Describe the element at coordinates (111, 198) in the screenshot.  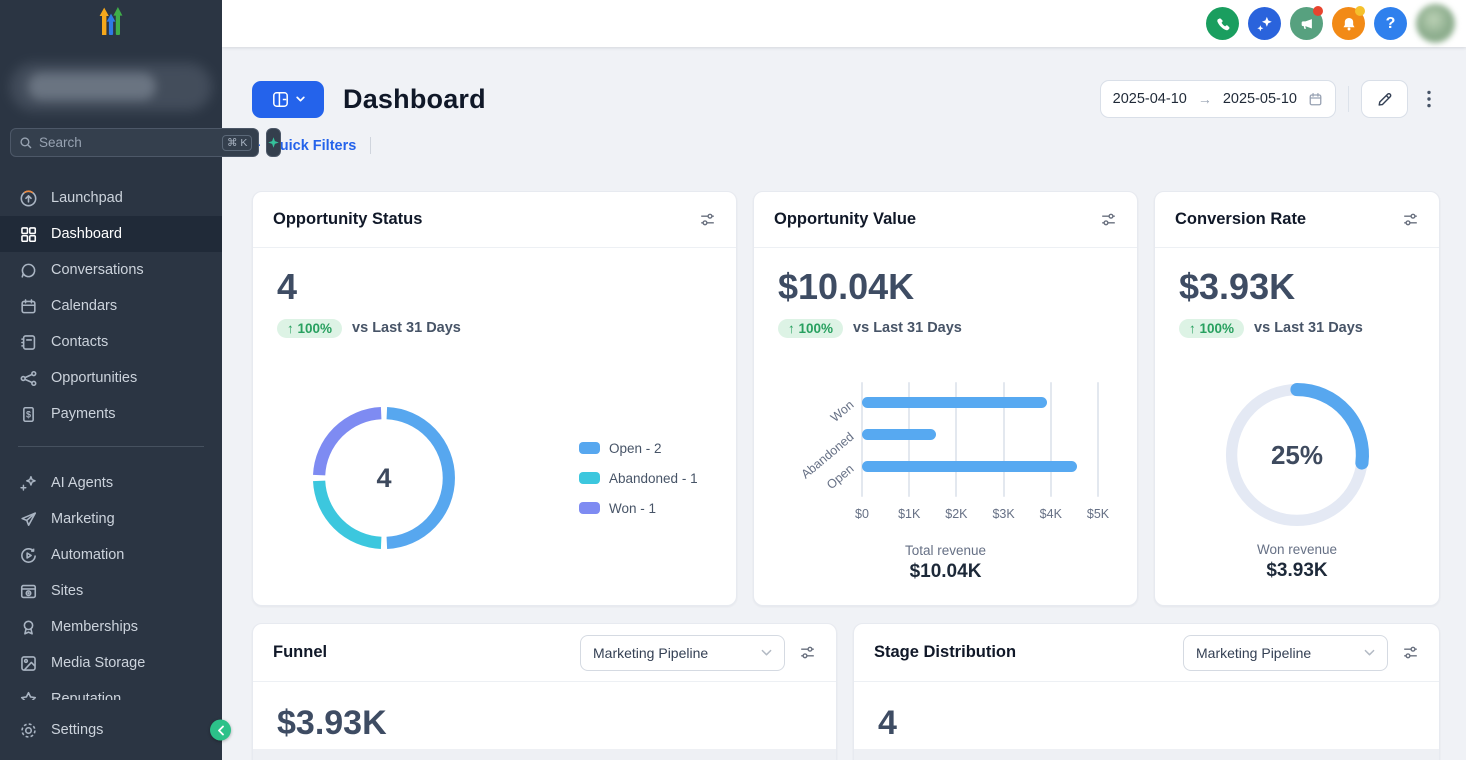
I see `sidebar-item-launchpad: Launchpad` at that location.